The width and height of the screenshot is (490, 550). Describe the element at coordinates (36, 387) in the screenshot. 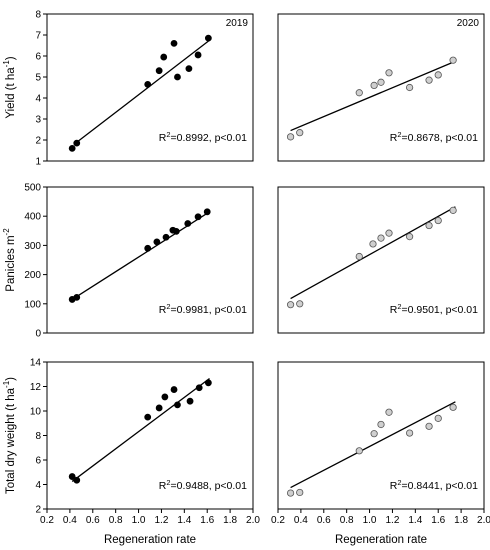

I see `y-tick-label: 12` at that location.